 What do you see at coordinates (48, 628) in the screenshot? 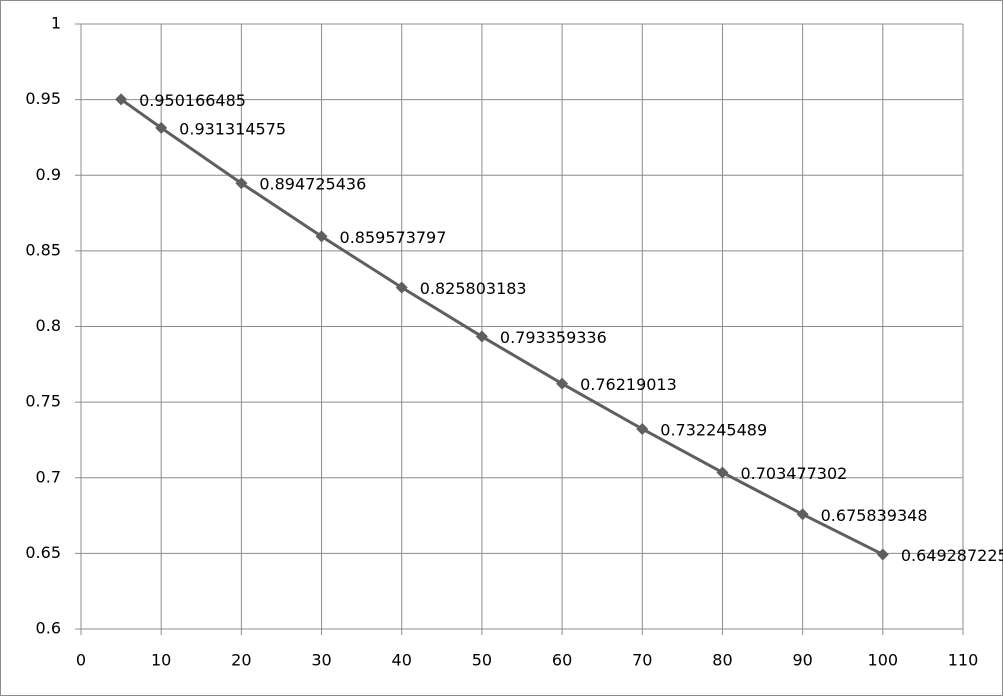
I see `y-tick-label: 0.6` at bounding box center [48, 628].